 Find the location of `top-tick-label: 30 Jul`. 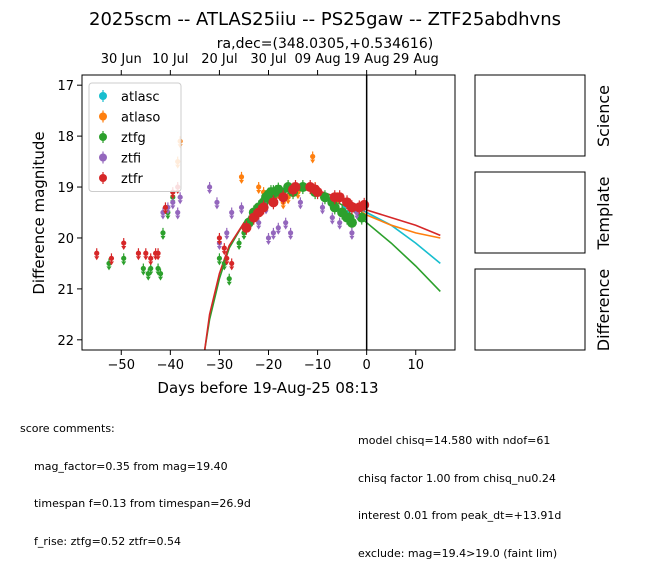

top-tick-label: 30 Jul is located at coordinates (268, 59).